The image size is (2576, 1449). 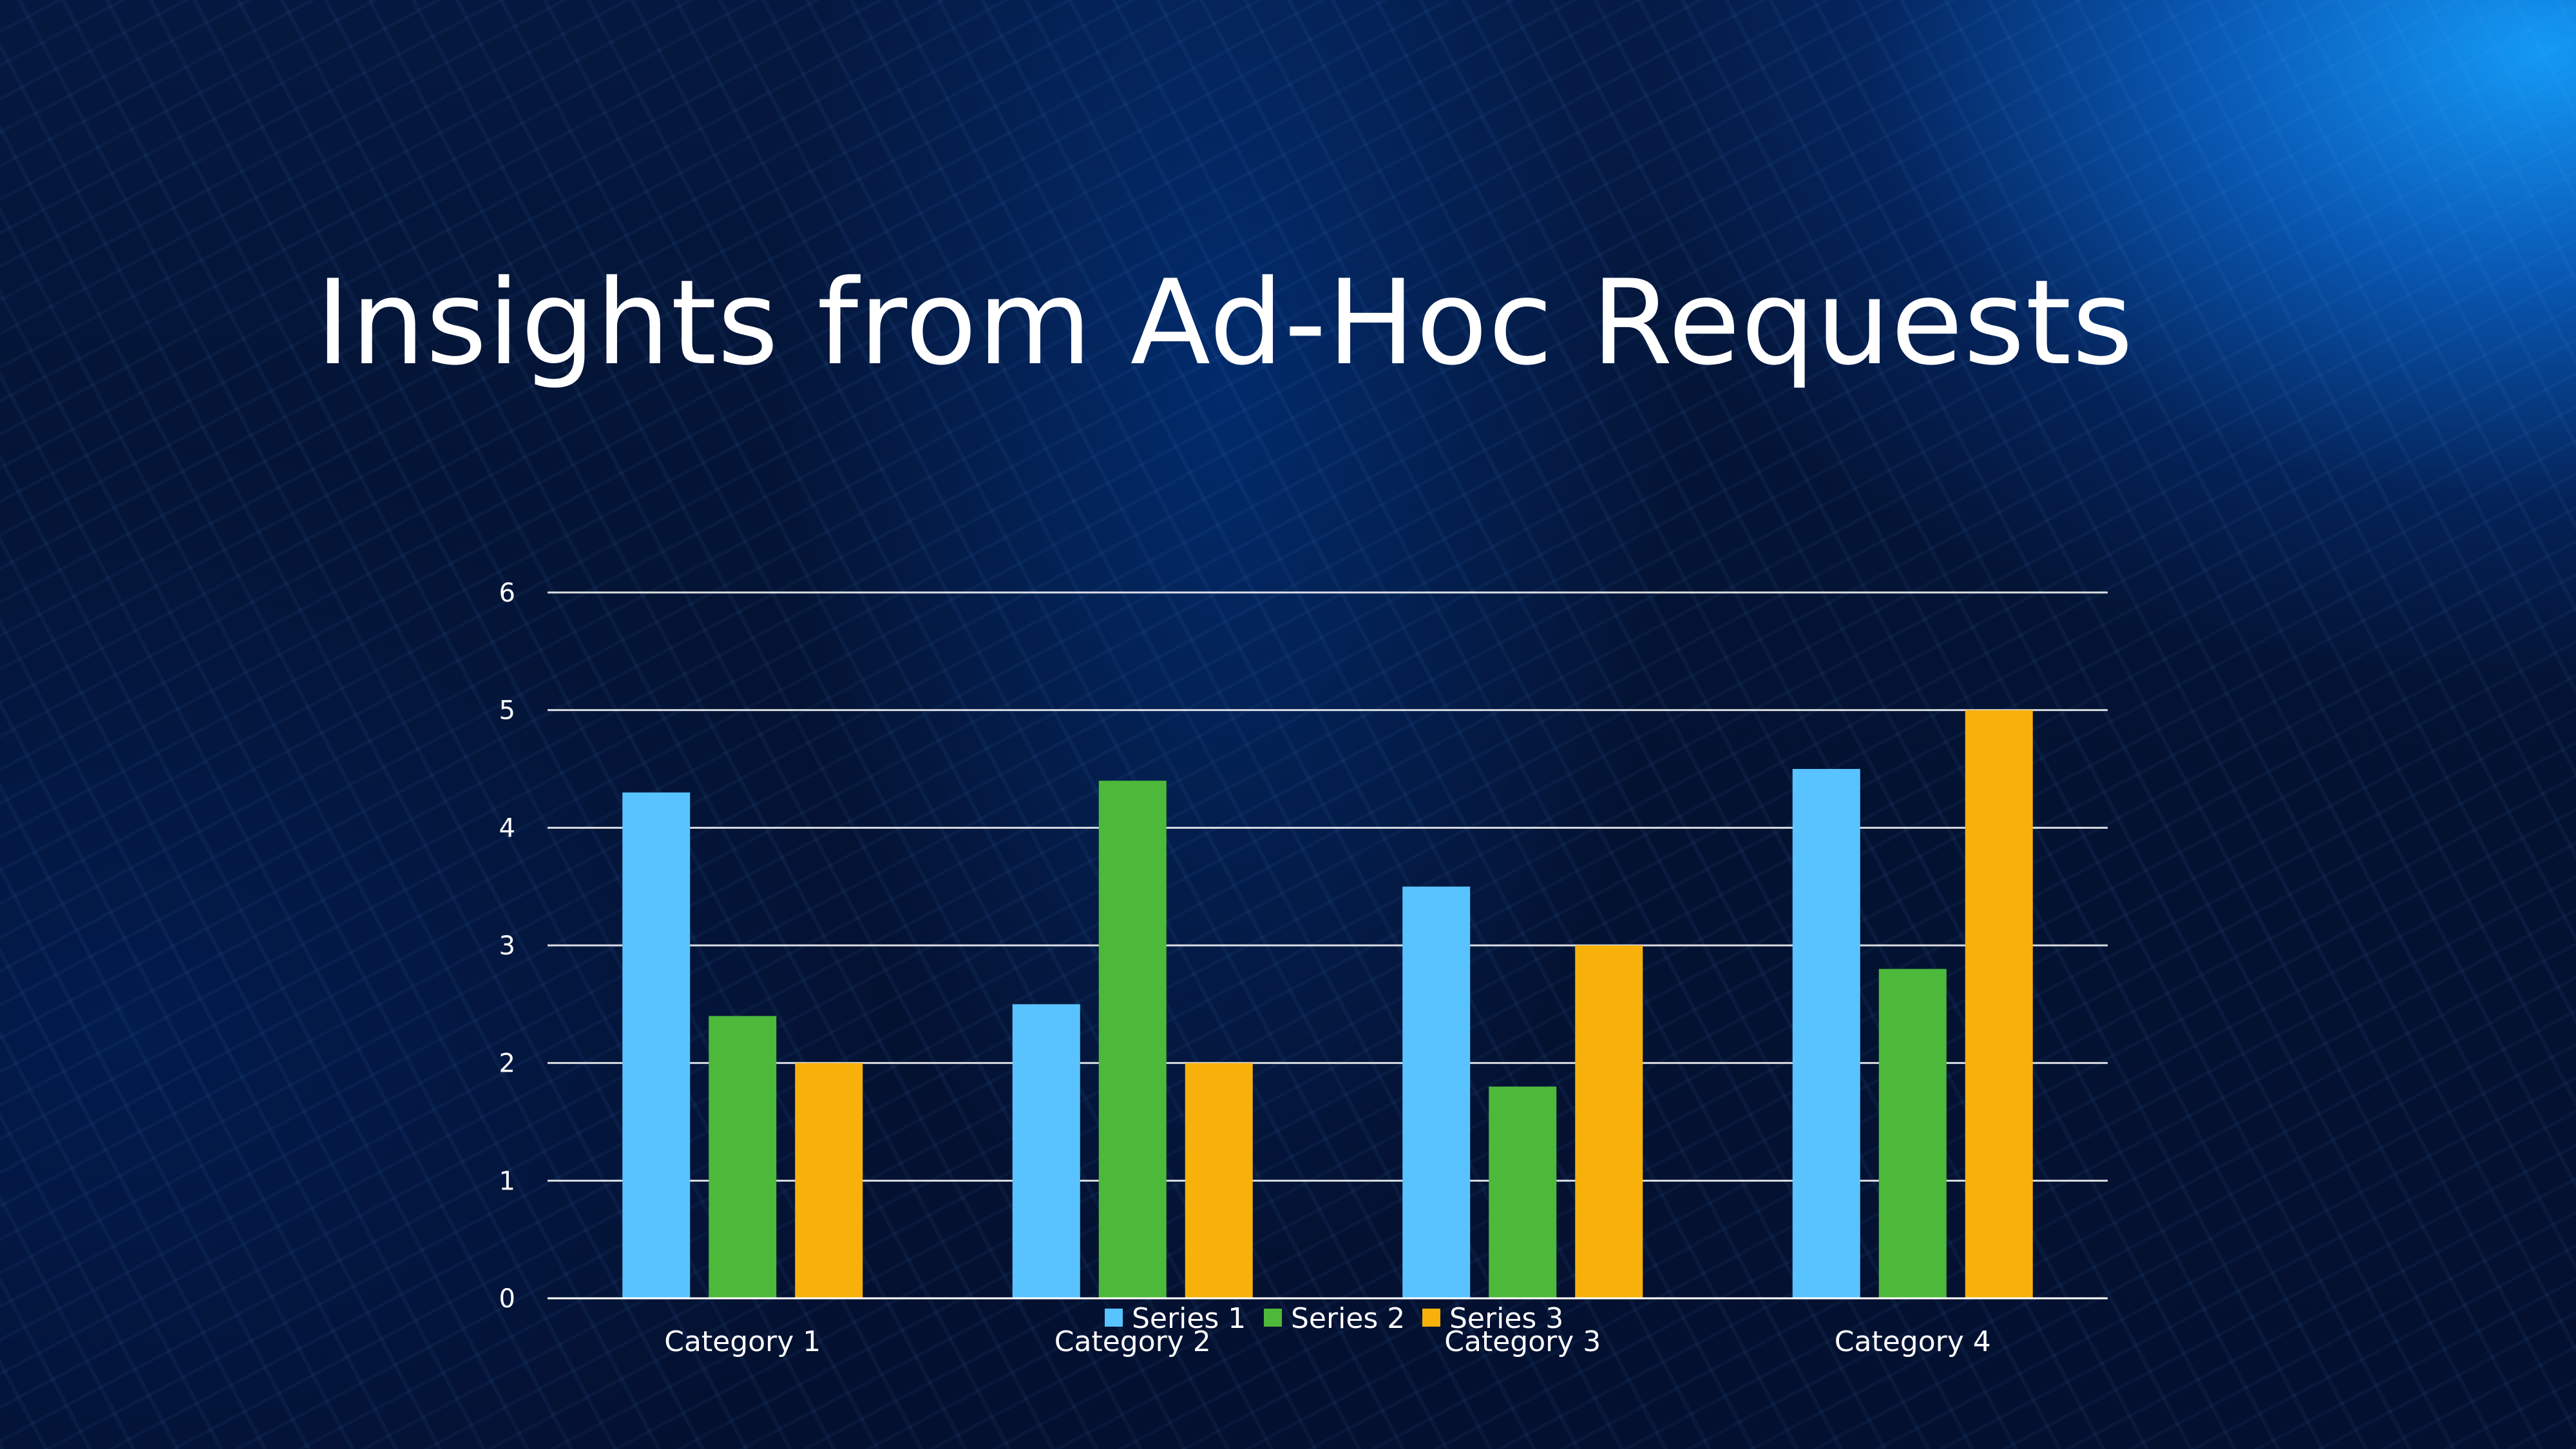 I want to click on legend-label: Series 3, so click(x=1506, y=1319).